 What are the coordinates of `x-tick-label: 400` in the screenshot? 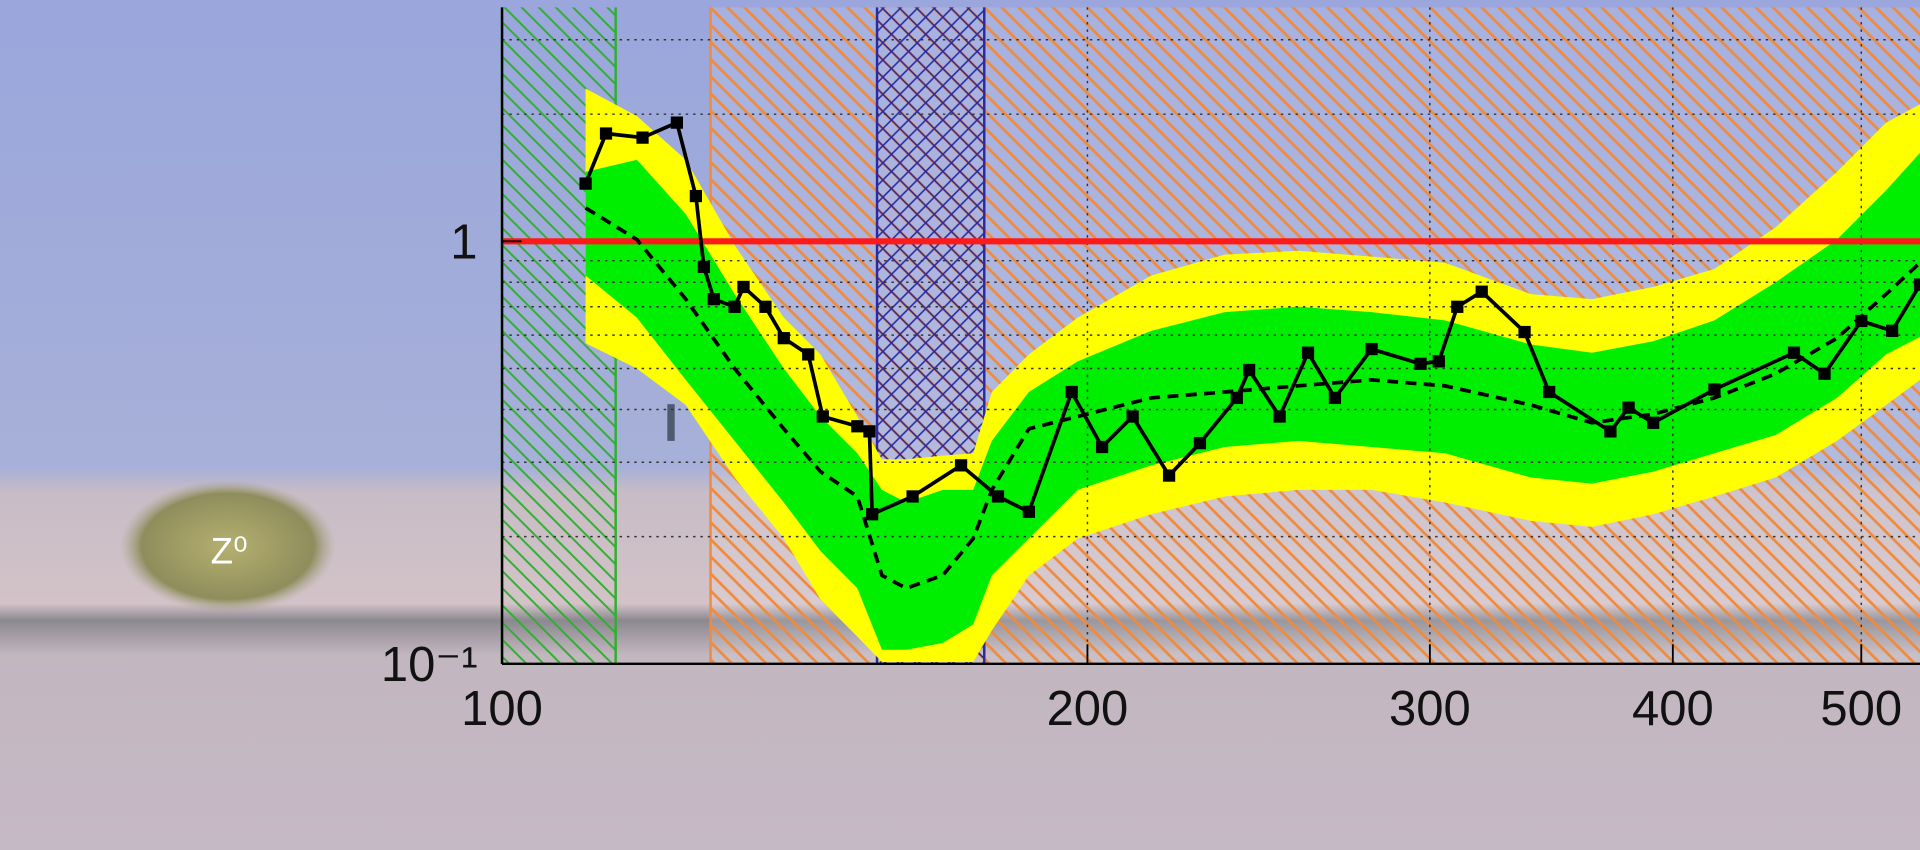 It's located at (1673, 709).